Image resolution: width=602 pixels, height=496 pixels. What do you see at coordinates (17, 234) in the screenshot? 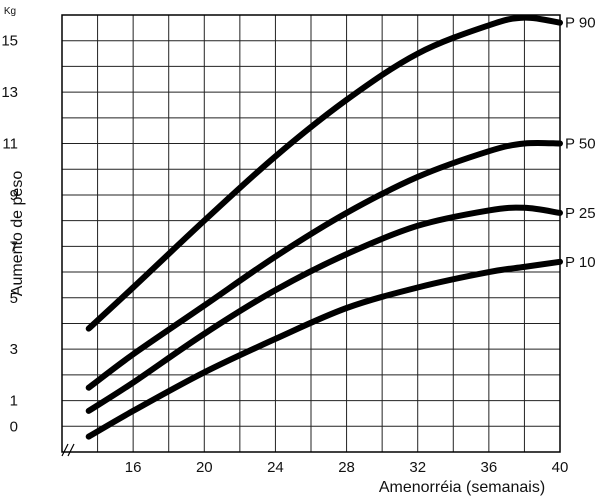
I see `y-axis-title: Aumento de peso` at bounding box center [17, 234].